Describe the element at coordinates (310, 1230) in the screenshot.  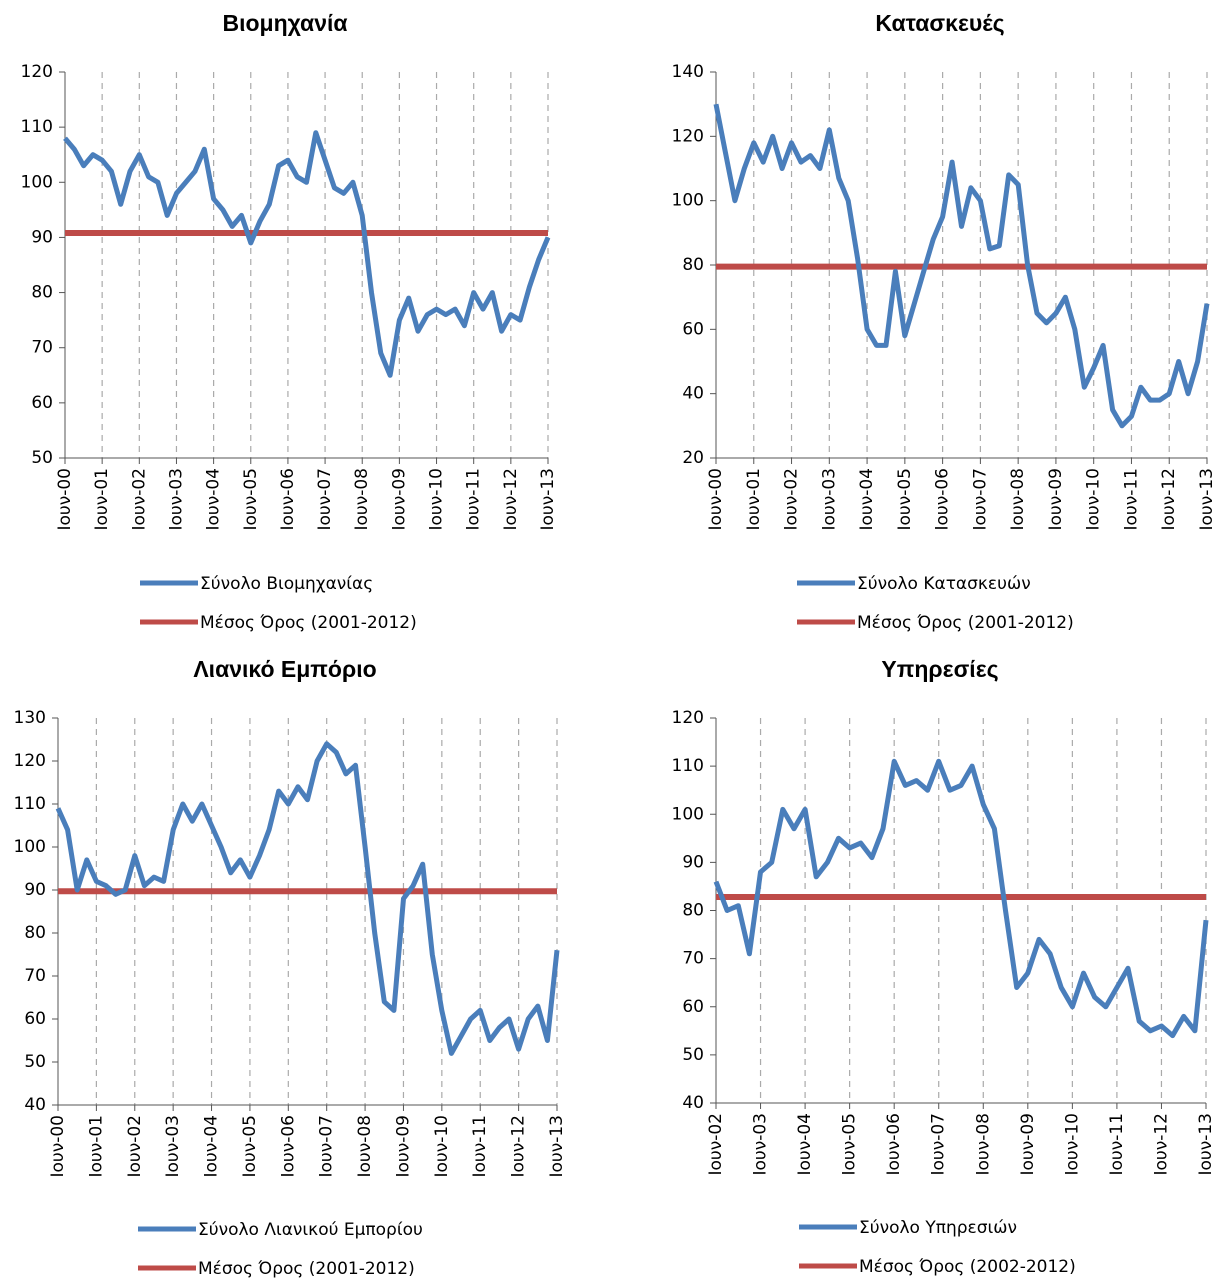
I see `legend-label: Σύνολο Λιανικού Εμπορίου` at that location.